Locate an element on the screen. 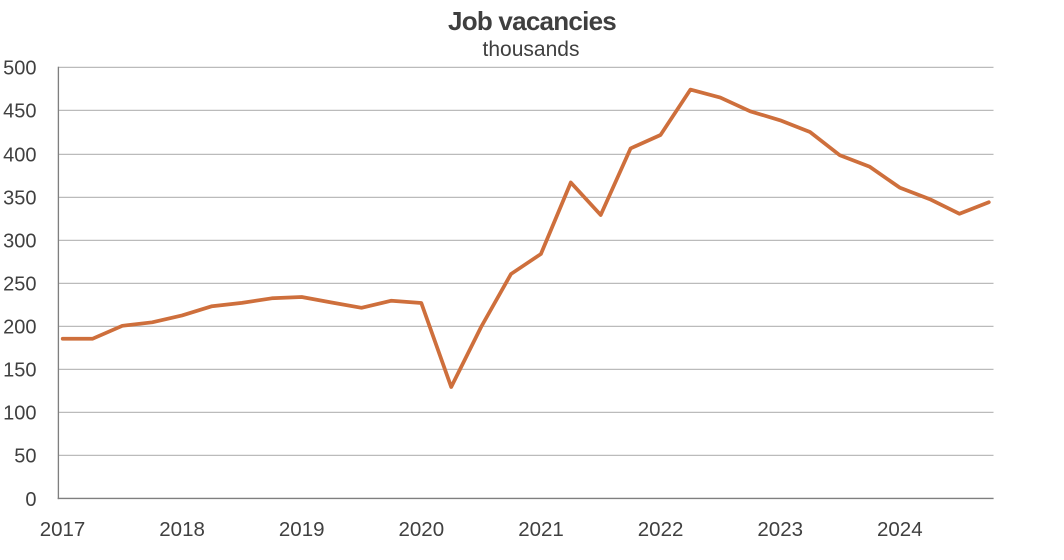  svg-text: 2024 is located at coordinates (900, 529).